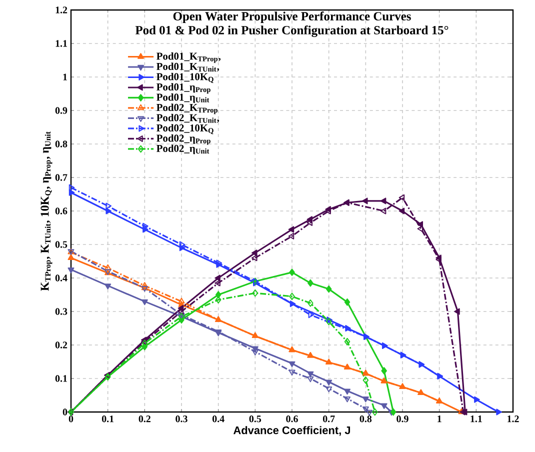 The width and height of the screenshot is (535, 452). I want to click on legend-label: Pod01_K$_{TProp}$,, so click(188, 57).